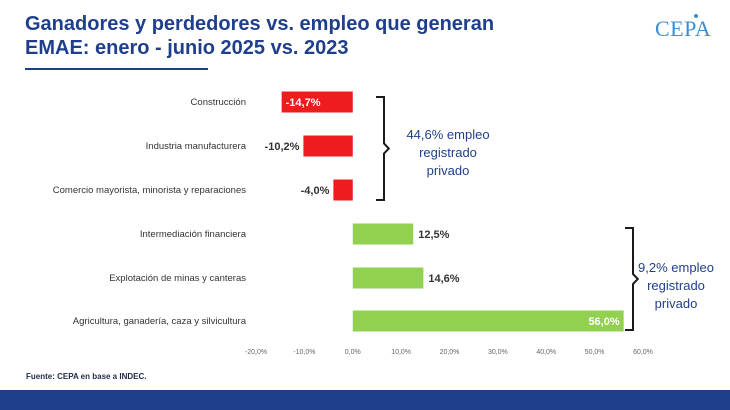  I want to click on data-label-0: -14,7%, so click(303, 103).